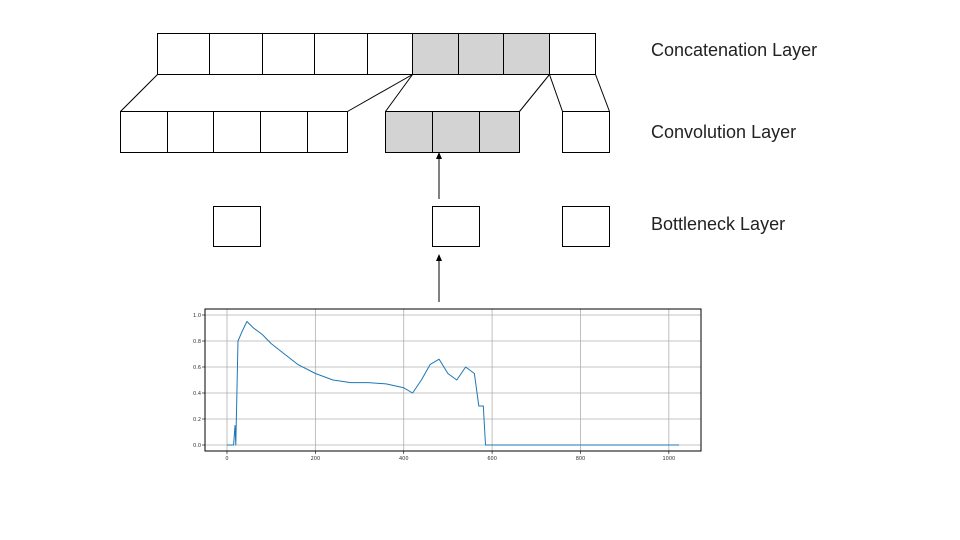 The width and height of the screenshot is (960, 540). What do you see at coordinates (197, 394) in the screenshot?
I see `y-tick-label: 0.4` at bounding box center [197, 394].